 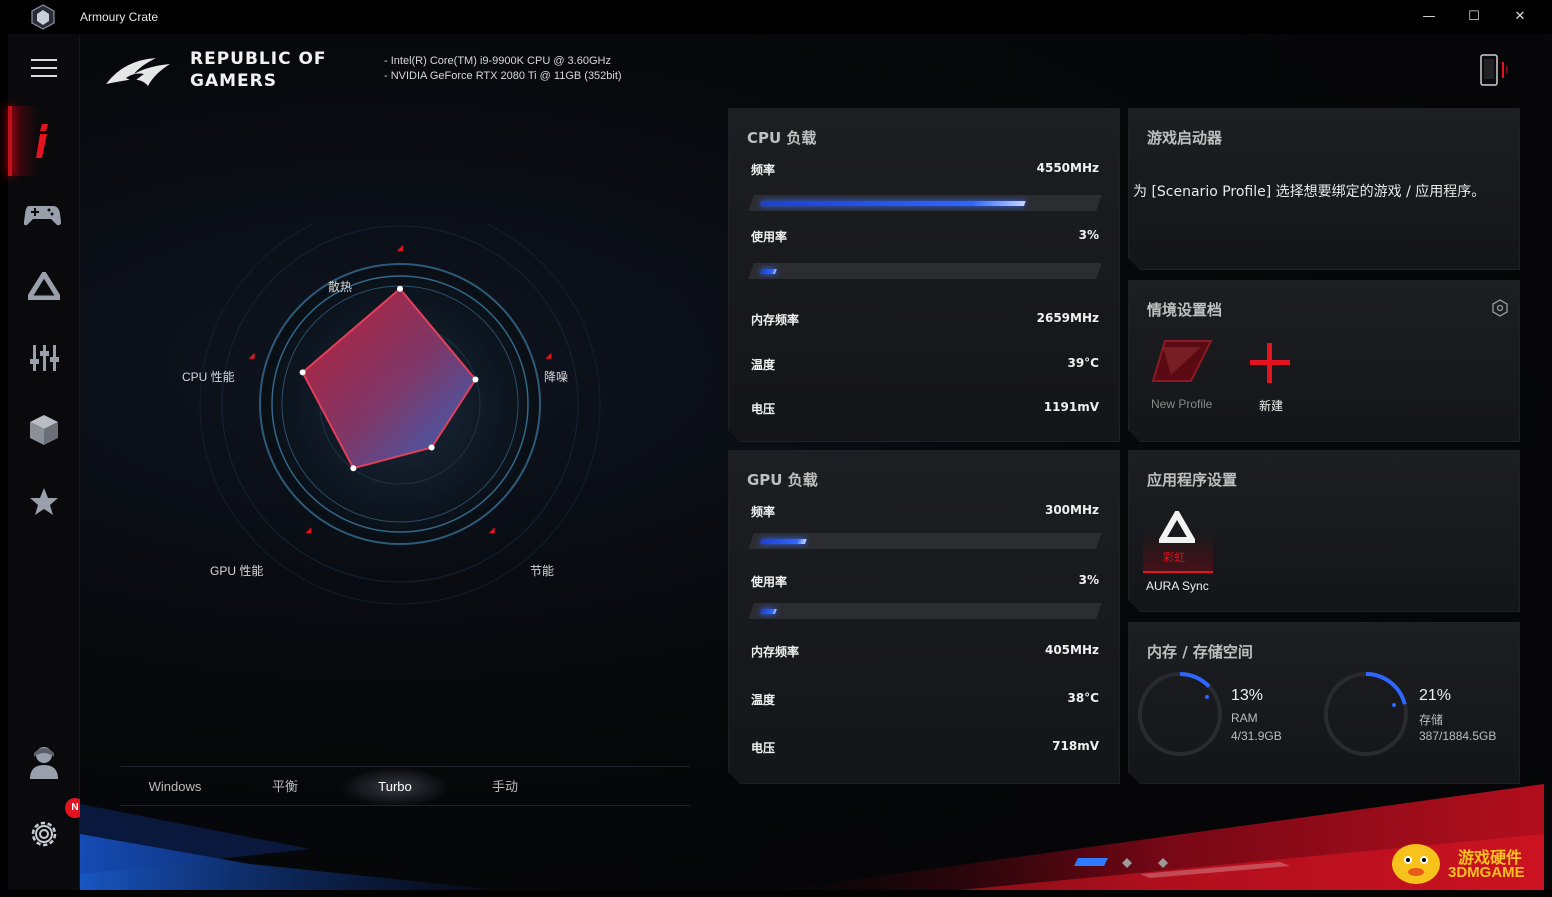 I want to click on new-profile-icon, so click(x=1182, y=361).